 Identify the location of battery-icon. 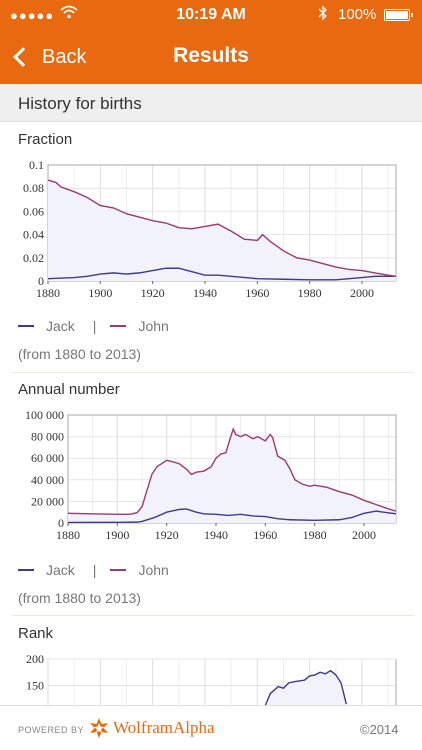
(398, 15).